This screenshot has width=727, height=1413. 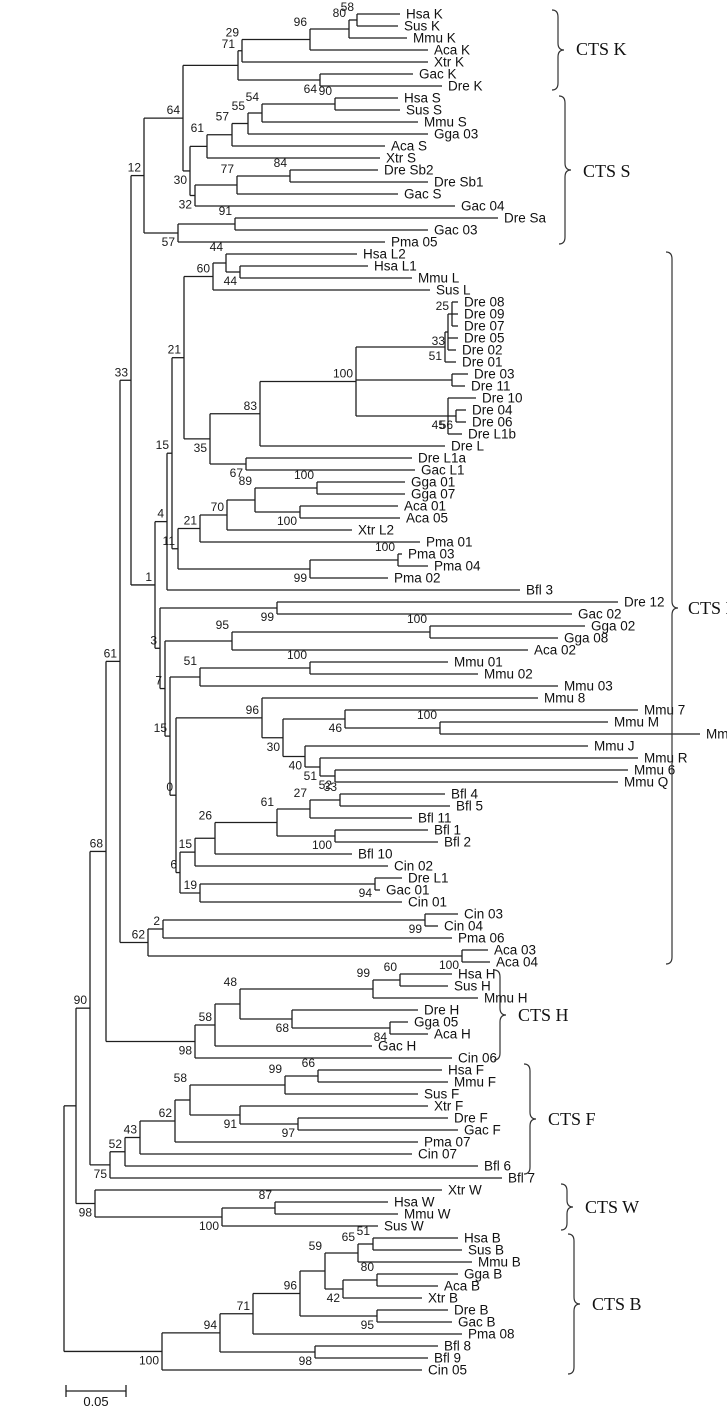 What do you see at coordinates (506, 998) in the screenshot?
I see `taxon-label: Mmu H` at bounding box center [506, 998].